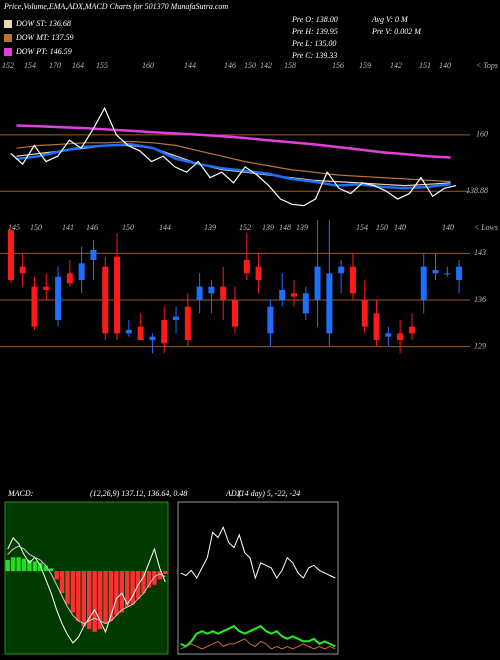  What do you see at coordinates (250, 65) in the screenshot?
I see `top-label: 150` at bounding box center [250, 65].